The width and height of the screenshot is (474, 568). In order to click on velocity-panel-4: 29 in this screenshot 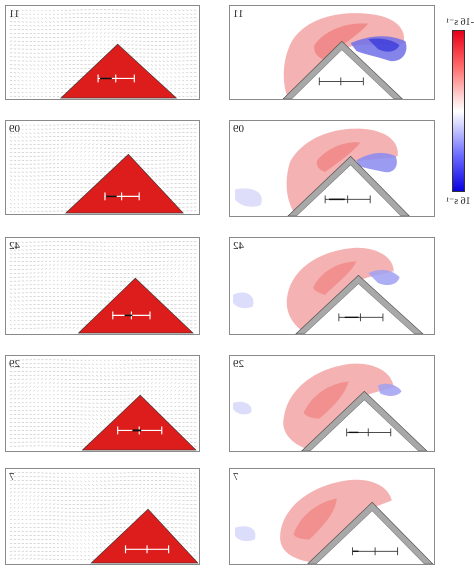, I will do `click(102, 403)`.